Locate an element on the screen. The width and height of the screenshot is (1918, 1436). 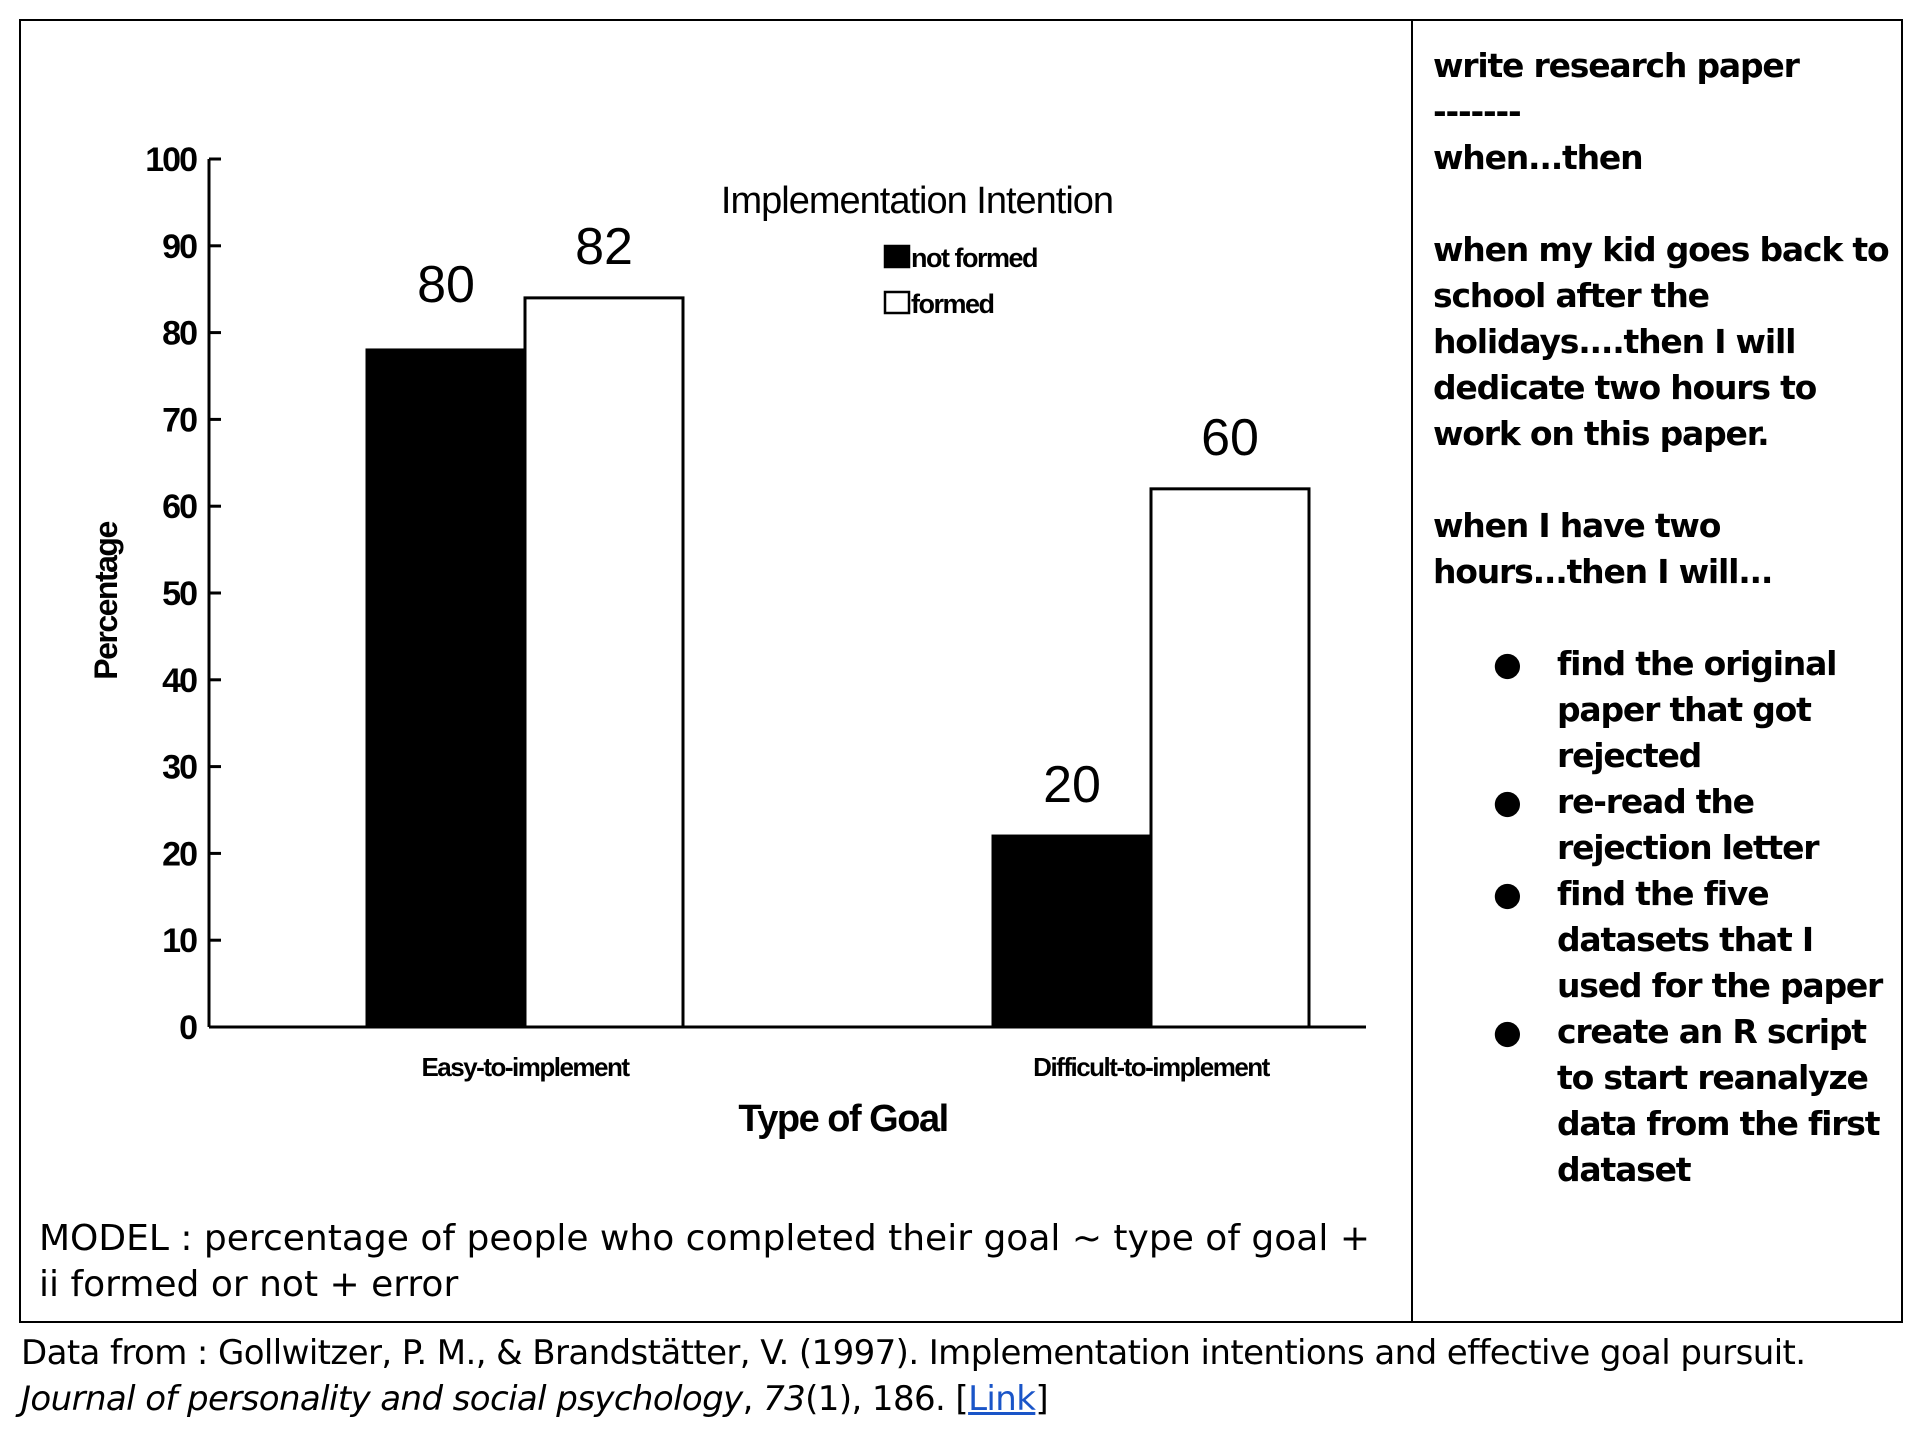
y-tick-label: 100 is located at coordinates (171, 160).